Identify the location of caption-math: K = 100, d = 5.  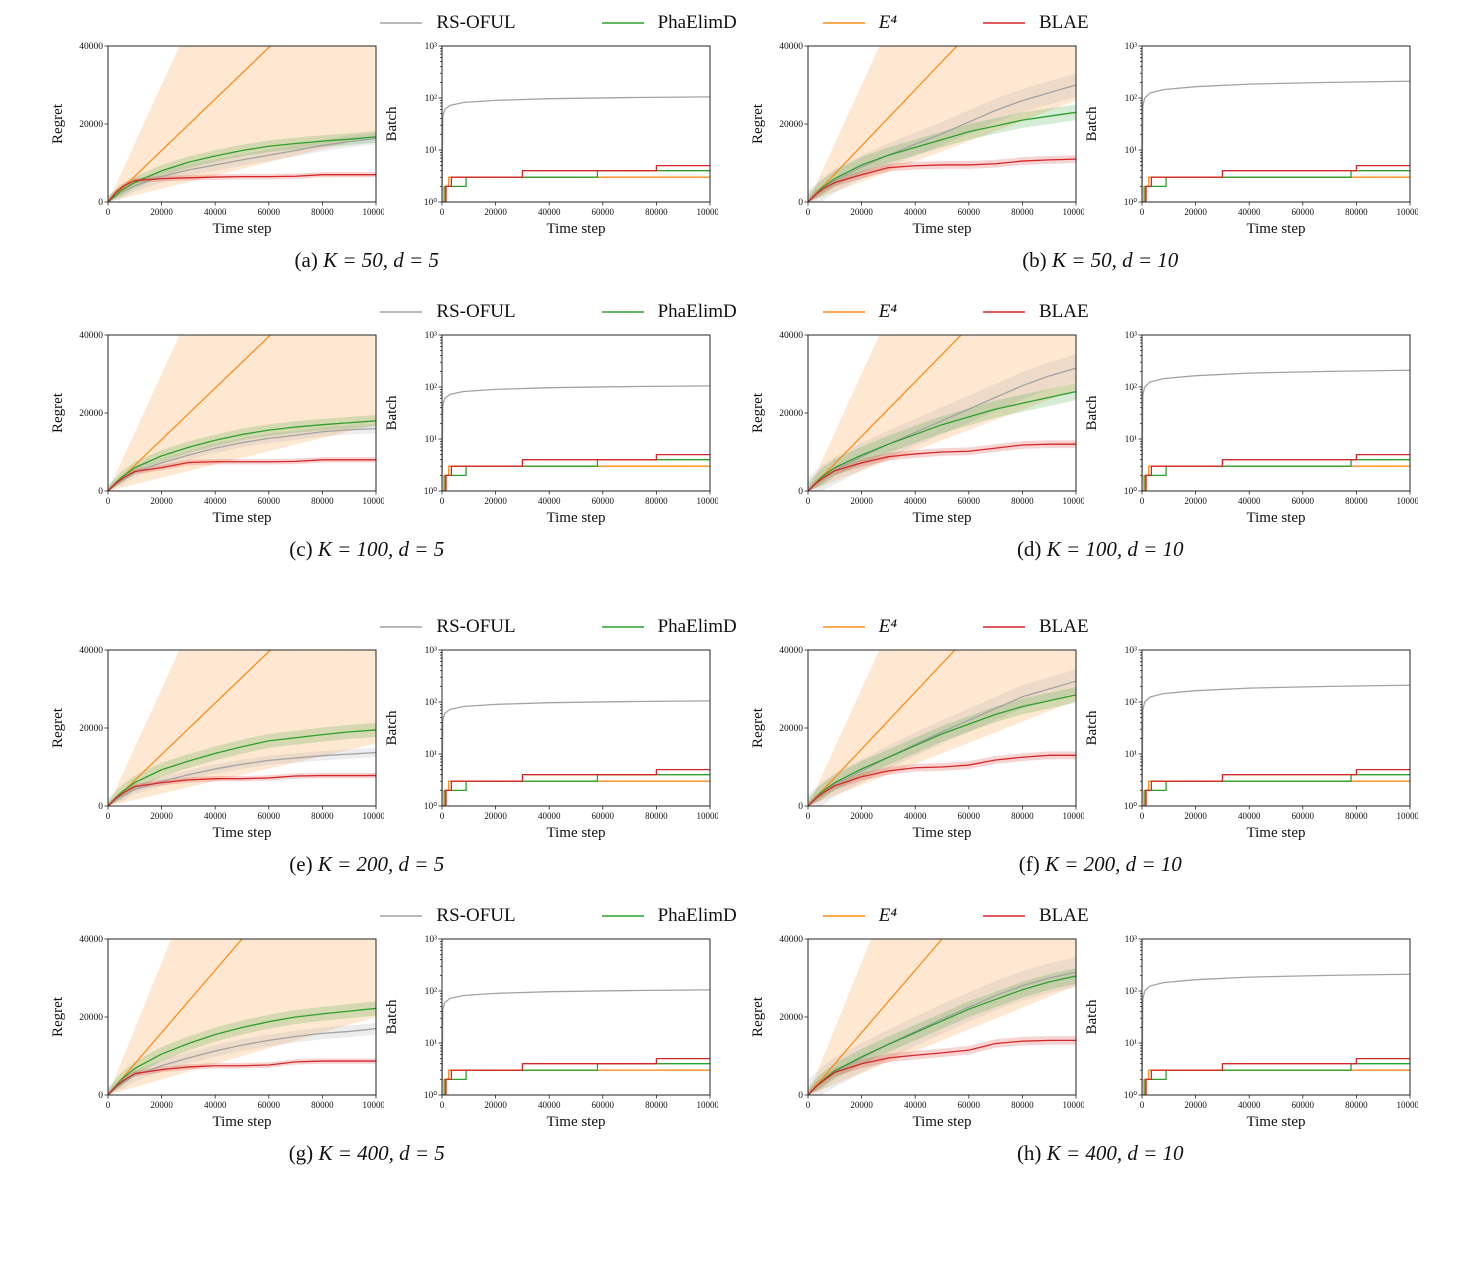
(381, 549).